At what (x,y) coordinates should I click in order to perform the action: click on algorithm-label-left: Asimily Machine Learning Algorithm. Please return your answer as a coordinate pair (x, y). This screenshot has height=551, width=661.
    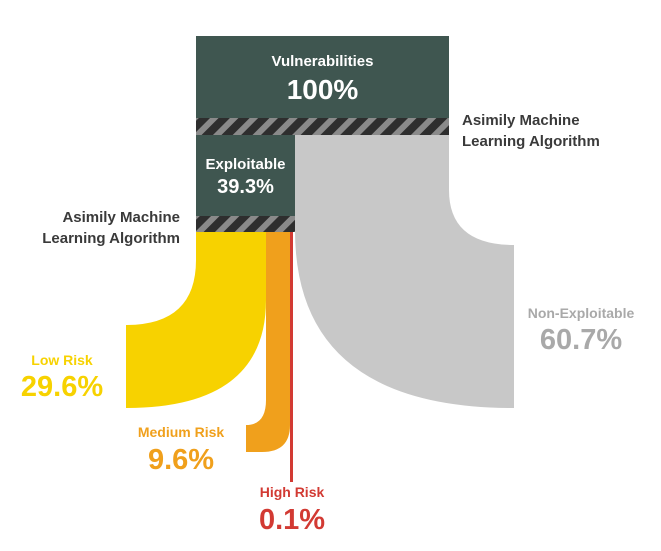
    Looking at the image, I should click on (105, 228).